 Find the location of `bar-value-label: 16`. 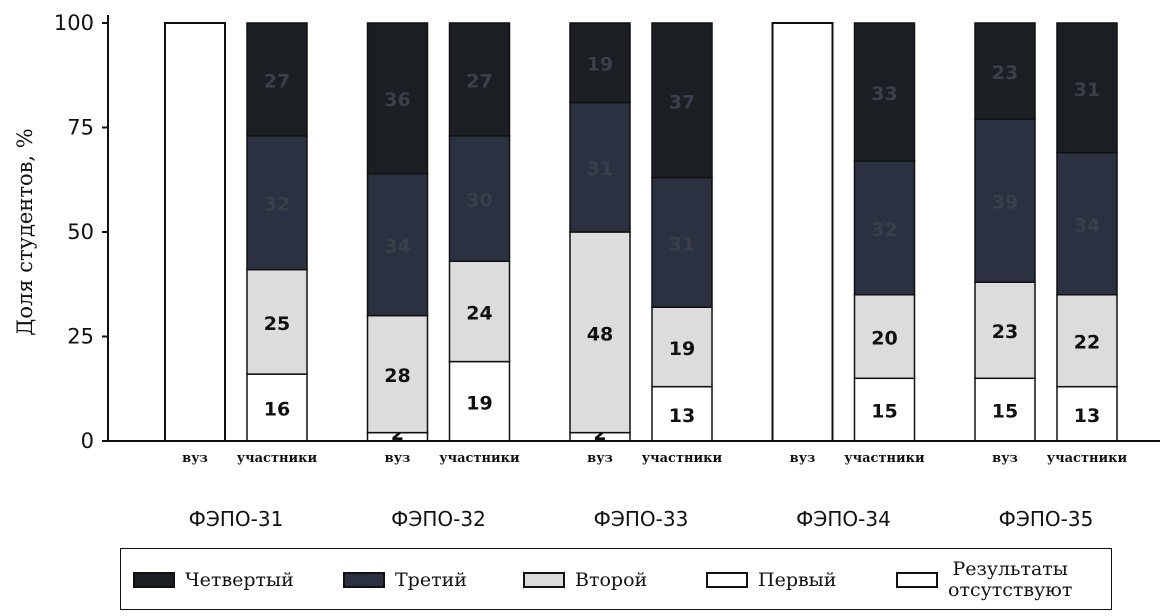

bar-value-label: 16 is located at coordinates (277, 410).